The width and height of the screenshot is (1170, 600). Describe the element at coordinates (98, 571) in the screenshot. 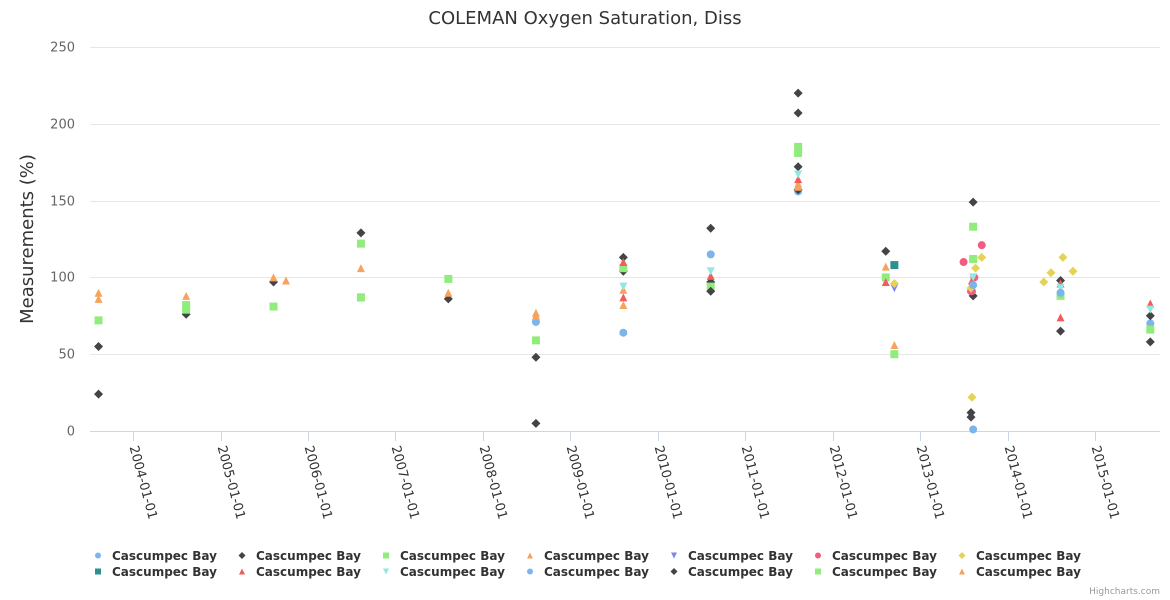

I see `legend-symbol-icon` at that location.